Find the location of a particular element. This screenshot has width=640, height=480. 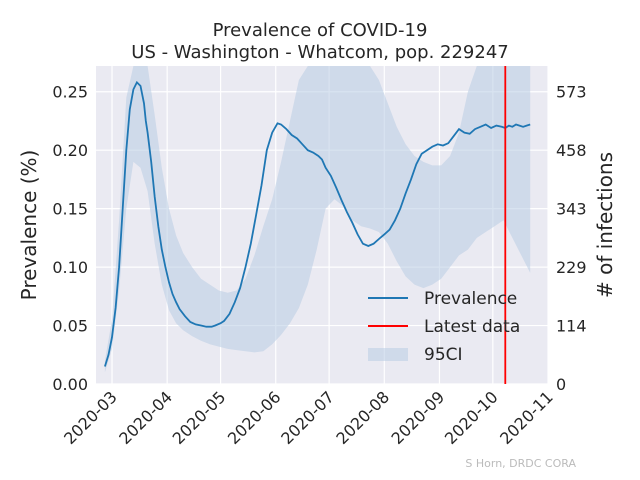

legend-prevalence-label: Prevalence is located at coordinates (470, 299).